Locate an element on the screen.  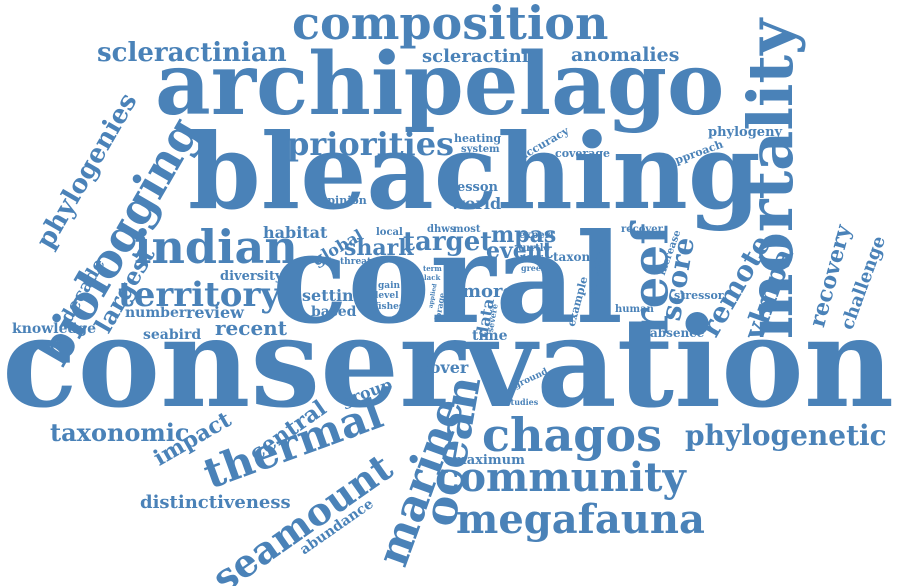
word-phylogeny: phylogeny is located at coordinates (745, 132).